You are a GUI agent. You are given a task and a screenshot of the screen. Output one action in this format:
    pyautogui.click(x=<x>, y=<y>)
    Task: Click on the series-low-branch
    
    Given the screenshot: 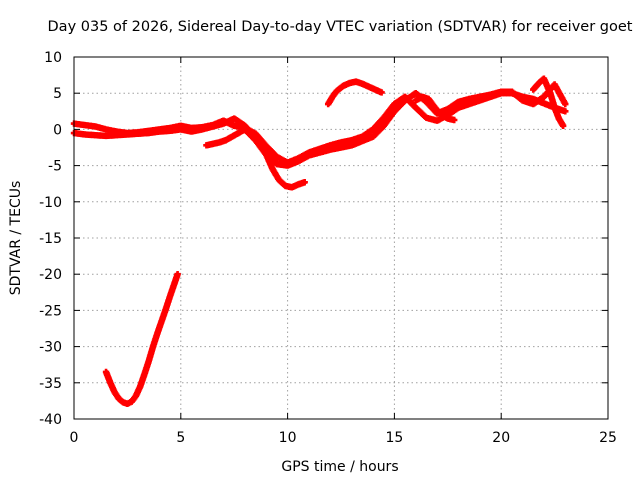 What is the action you would take?
    pyautogui.click(x=226, y=137)
    